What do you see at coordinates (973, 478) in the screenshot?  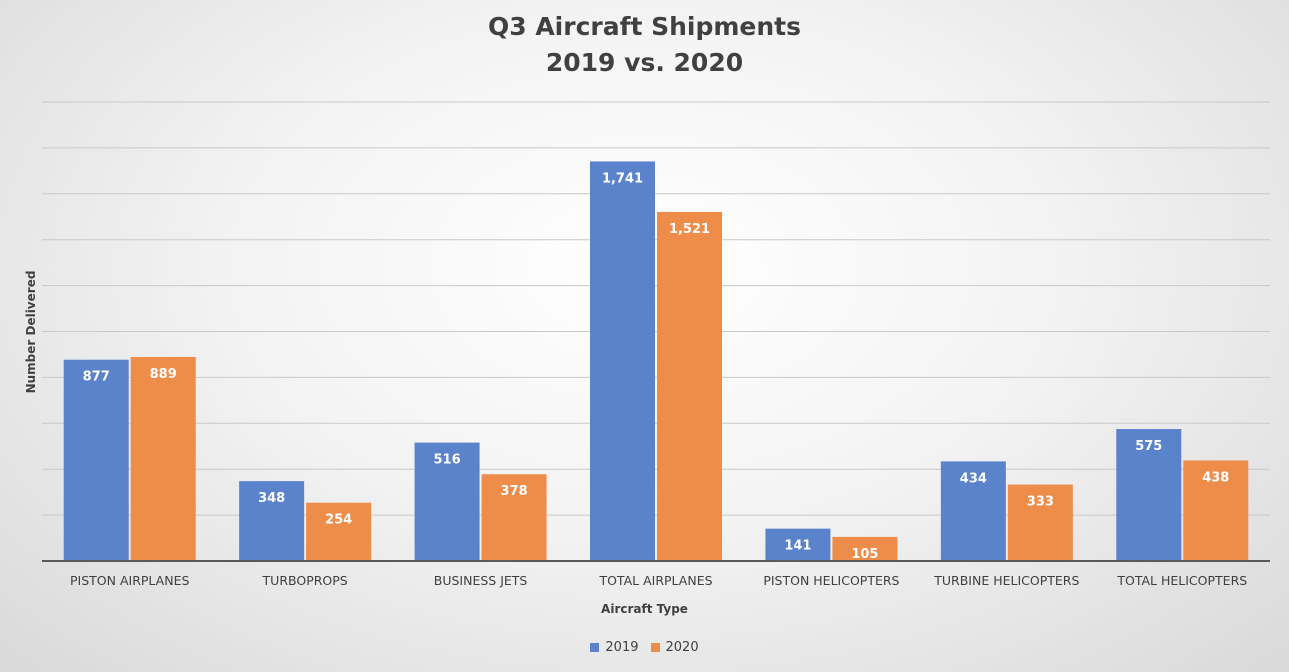 I see `data-label-2019-5: 434` at bounding box center [973, 478].